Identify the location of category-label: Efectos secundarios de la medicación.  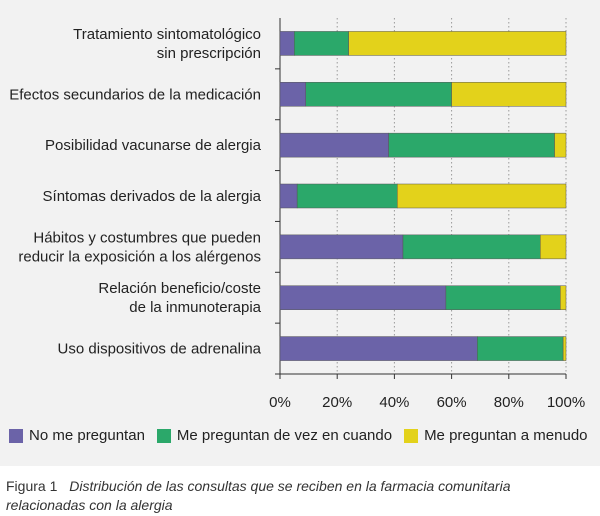
(135, 94).